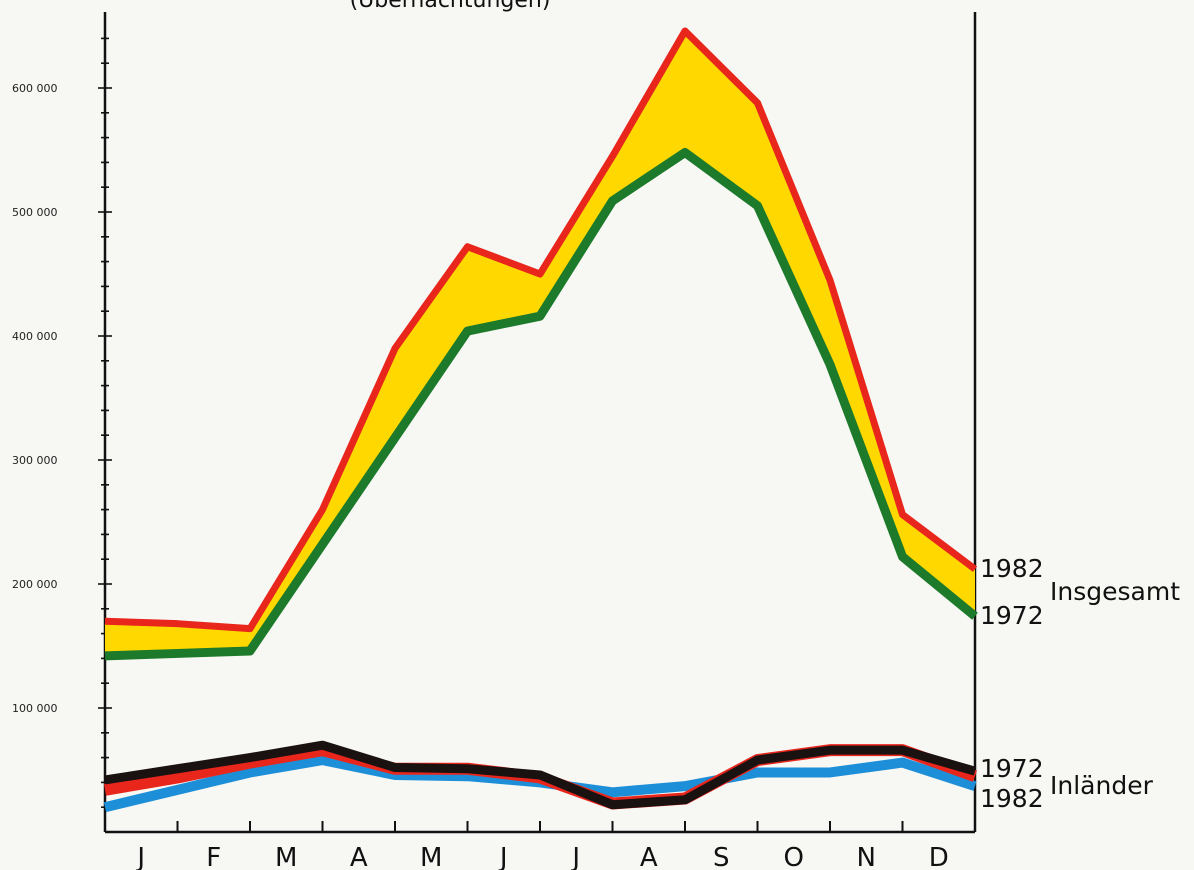 This screenshot has height=870, width=1194. What do you see at coordinates (1115, 591) in the screenshot?
I see `group-label-insgesamt: Insgesamt` at bounding box center [1115, 591].